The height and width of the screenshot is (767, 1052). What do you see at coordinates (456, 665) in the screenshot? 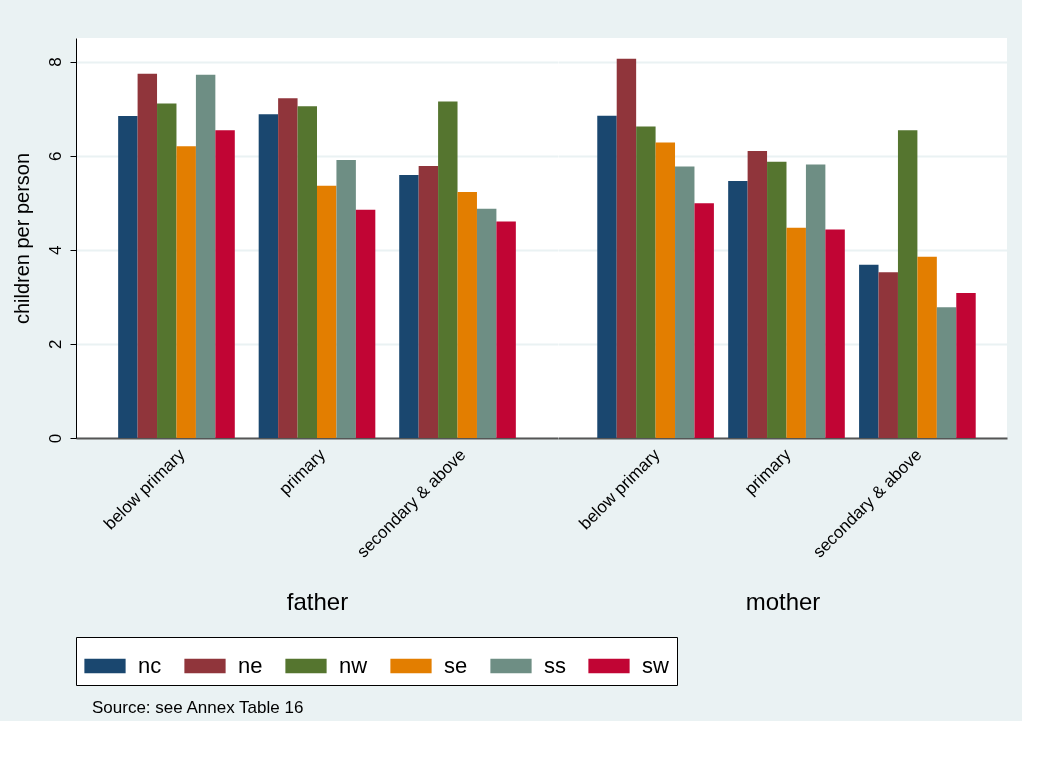
I see `legend-label: se` at bounding box center [456, 665].